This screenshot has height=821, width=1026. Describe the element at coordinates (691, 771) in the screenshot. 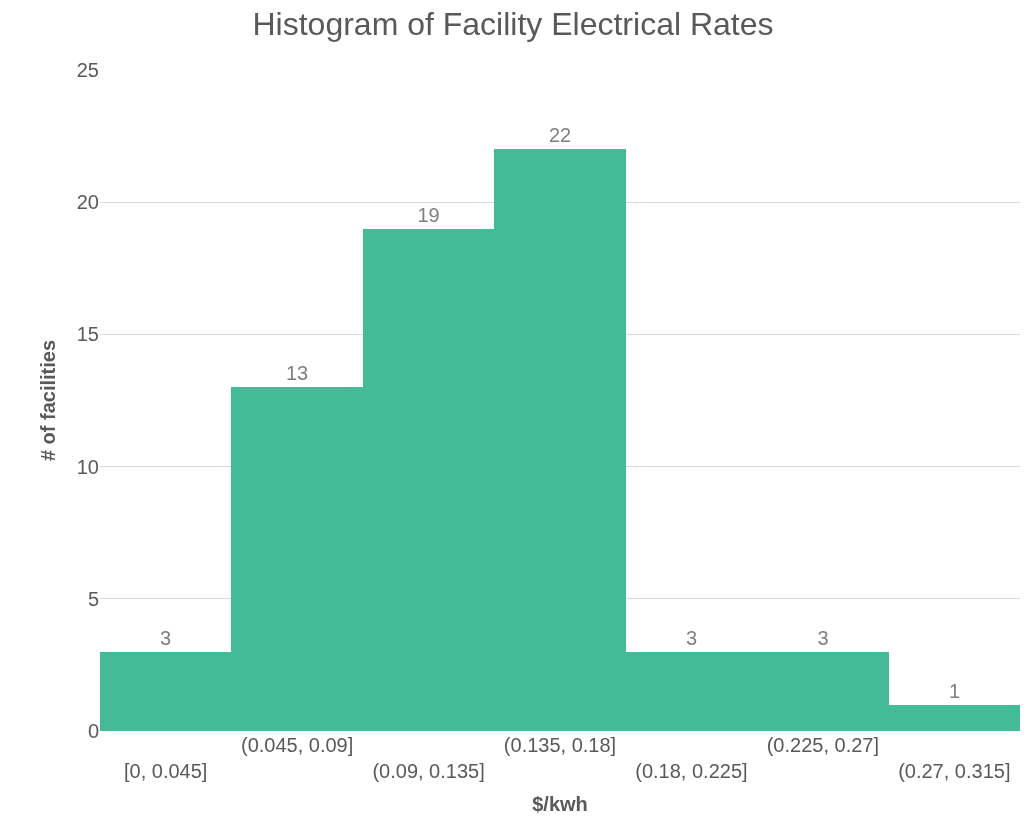

I see `x-tick-label: (0.18, 0.225]` at that location.